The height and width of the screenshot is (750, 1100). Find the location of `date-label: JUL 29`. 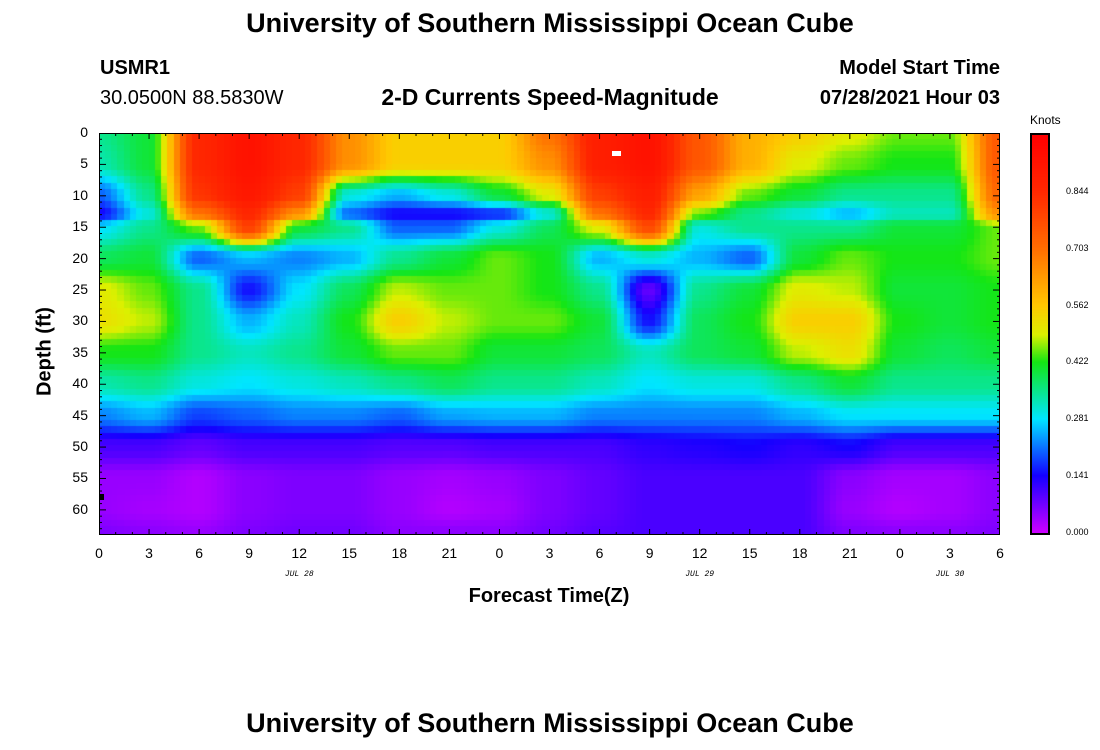

date-label: JUL 29 is located at coordinates (700, 574).